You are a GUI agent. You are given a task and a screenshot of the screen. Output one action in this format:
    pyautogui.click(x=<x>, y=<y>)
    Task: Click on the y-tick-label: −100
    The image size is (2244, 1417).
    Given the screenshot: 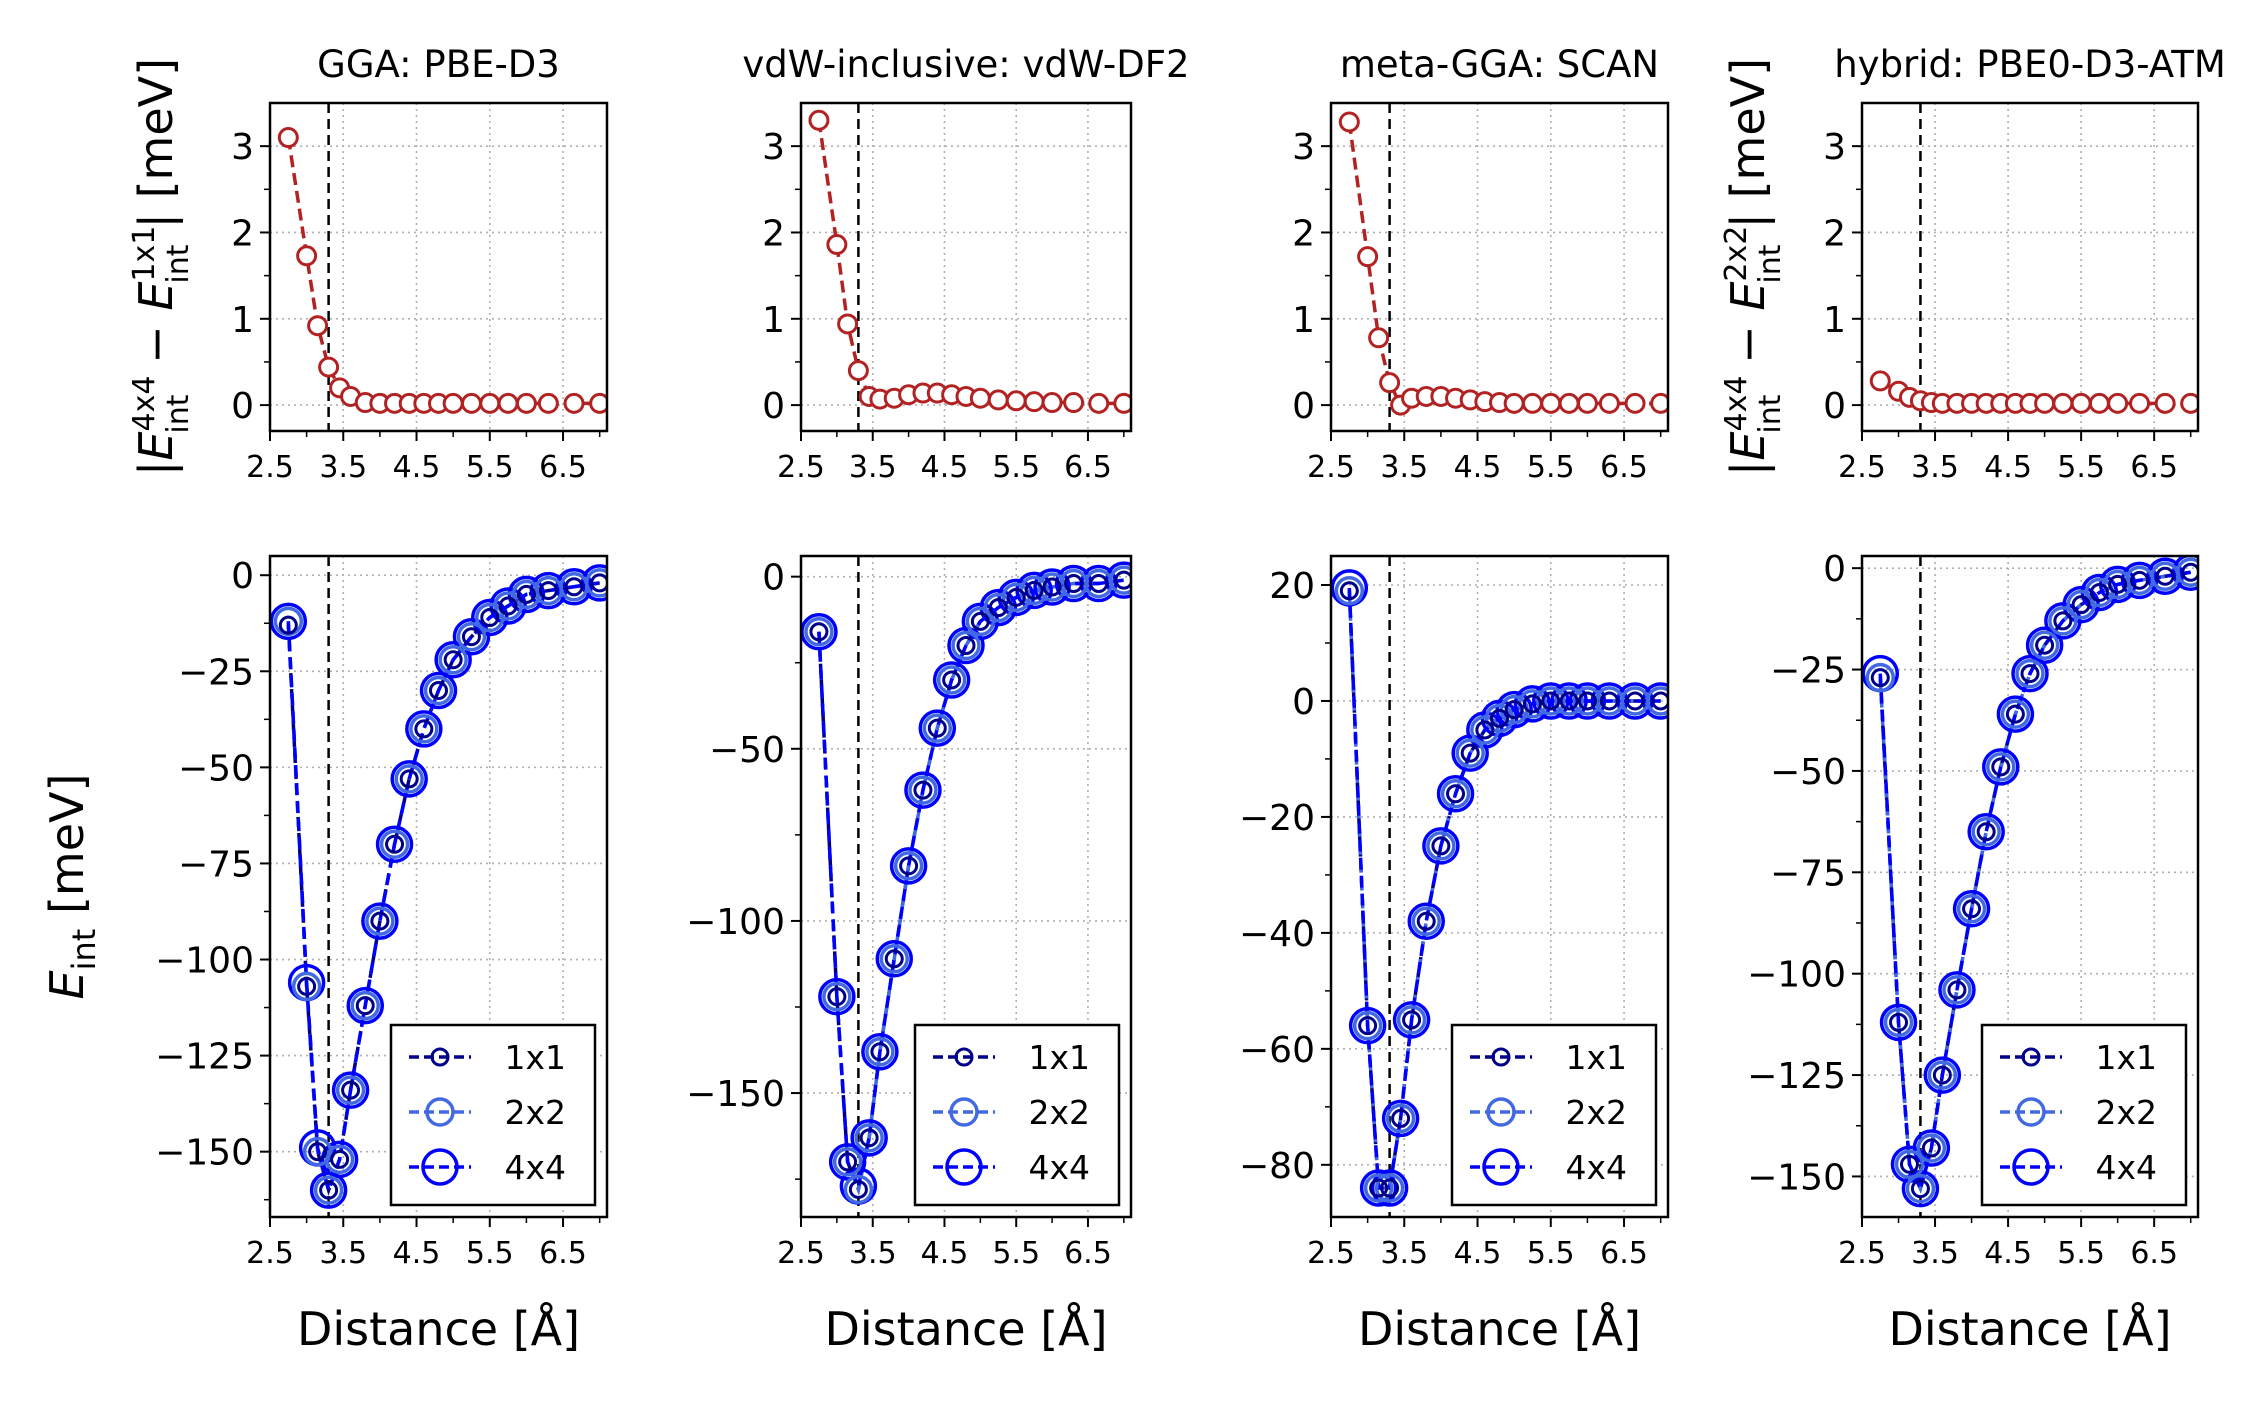 What is the action you would take?
    pyautogui.click(x=1796, y=975)
    